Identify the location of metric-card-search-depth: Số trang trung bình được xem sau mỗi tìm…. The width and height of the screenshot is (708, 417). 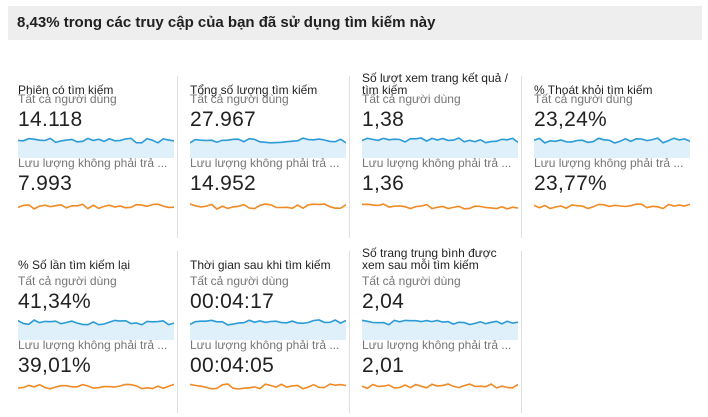
(442, 330).